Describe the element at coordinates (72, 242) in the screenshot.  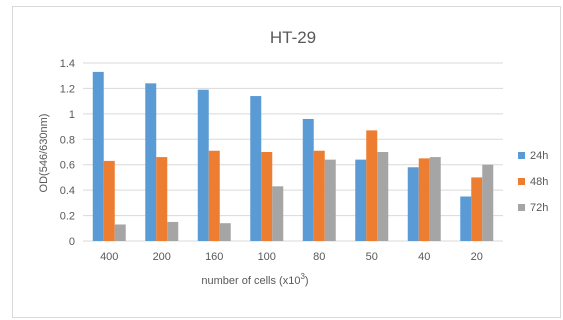
I see `y-tick-label: 0` at that location.